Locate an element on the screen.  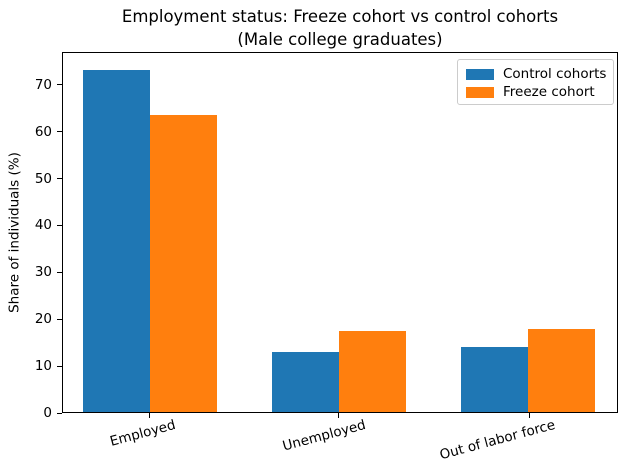
y-tick-label: 70 is located at coordinates (43, 84).